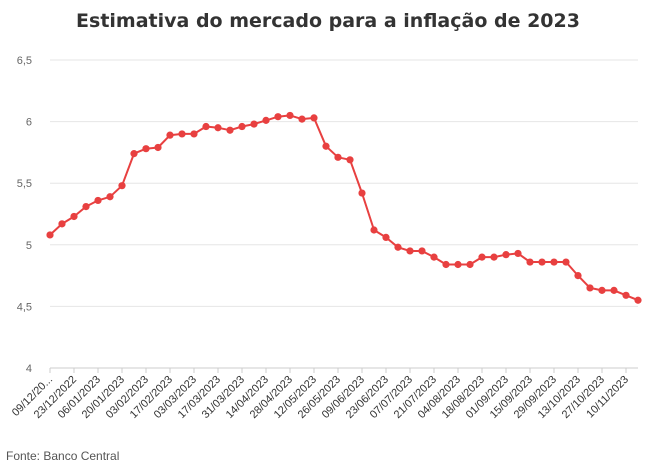 The image size is (656, 472). What do you see at coordinates (24, 61) in the screenshot?
I see `y-tick-label: 6,5` at bounding box center [24, 61].